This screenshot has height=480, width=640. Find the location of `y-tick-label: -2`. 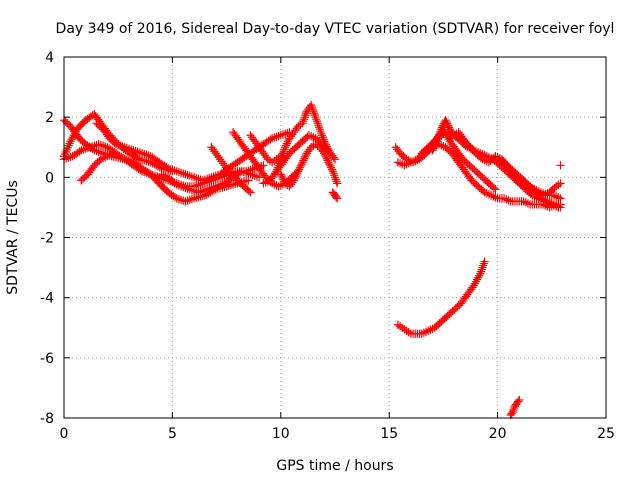

y-tick-label: -2 is located at coordinates (47, 239).